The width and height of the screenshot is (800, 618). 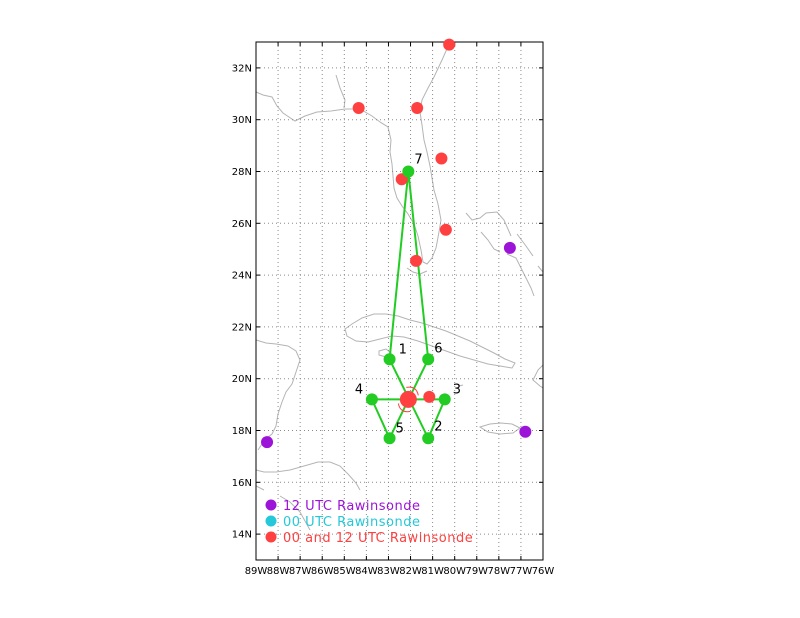 What do you see at coordinates (438, 348) in the screenshot?
I see `flight-track-point-label: 6` at bounding box center [438, 348].